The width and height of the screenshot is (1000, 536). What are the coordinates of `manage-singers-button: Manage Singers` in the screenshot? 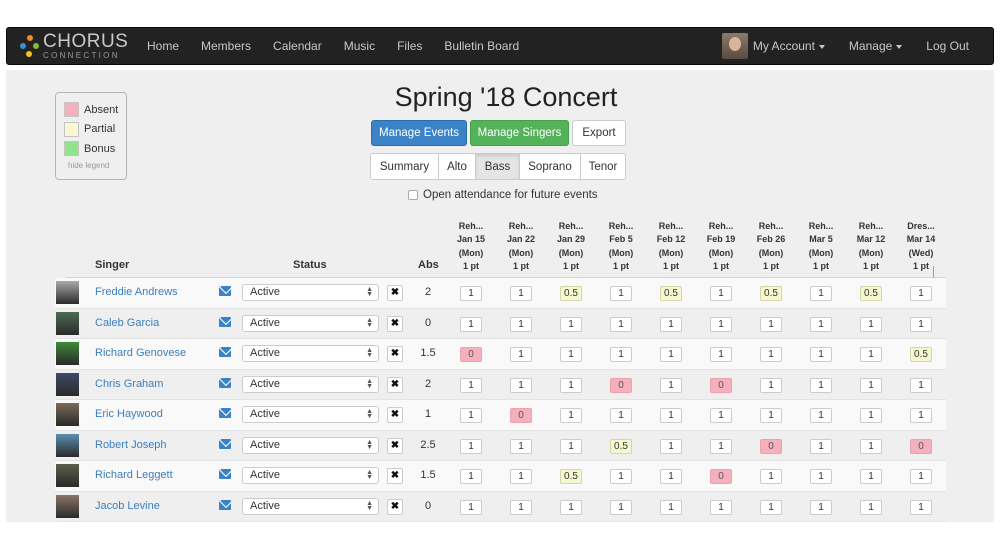 It's located at (519, 133).